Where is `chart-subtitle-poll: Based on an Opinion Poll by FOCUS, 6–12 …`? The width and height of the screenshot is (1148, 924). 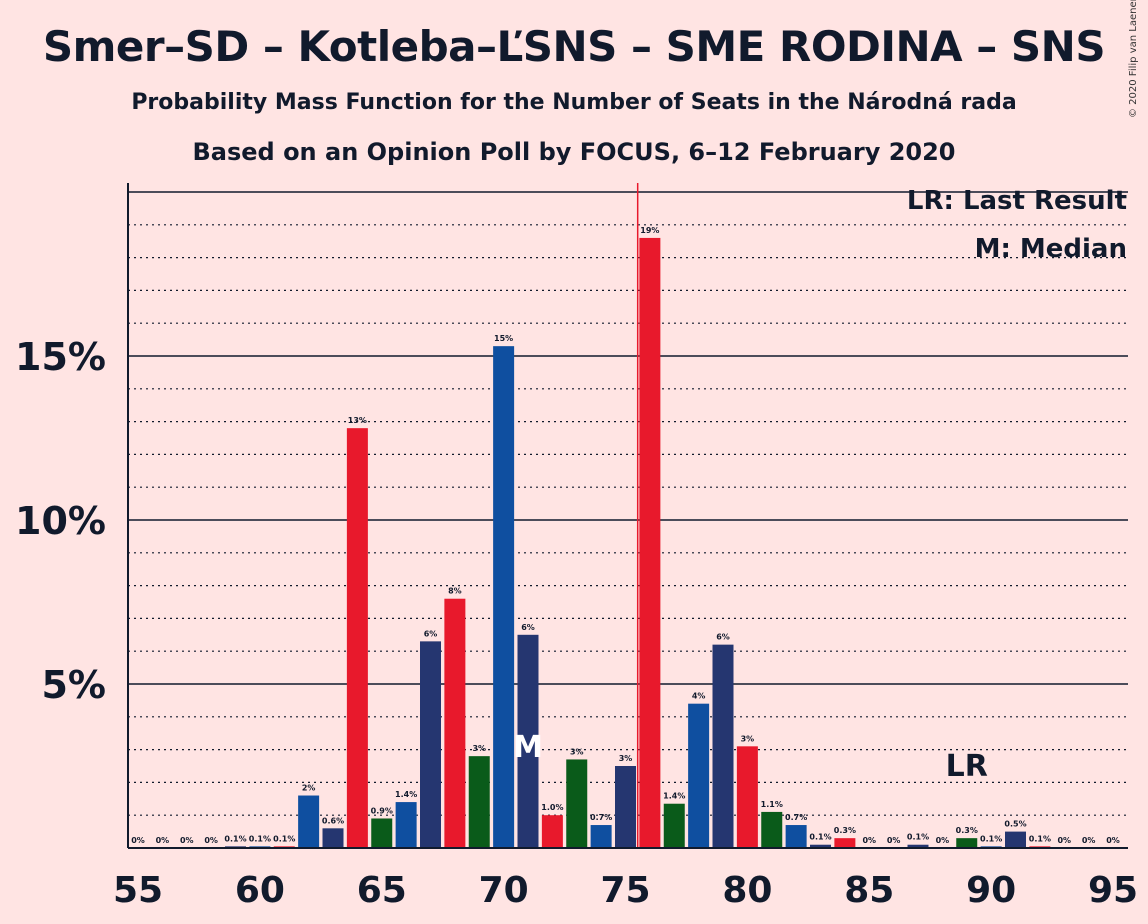 chart-subtitle-poll: Based on an Opinion Poll by FOCUS, 6–12 … is located at coordinates (574, 152).